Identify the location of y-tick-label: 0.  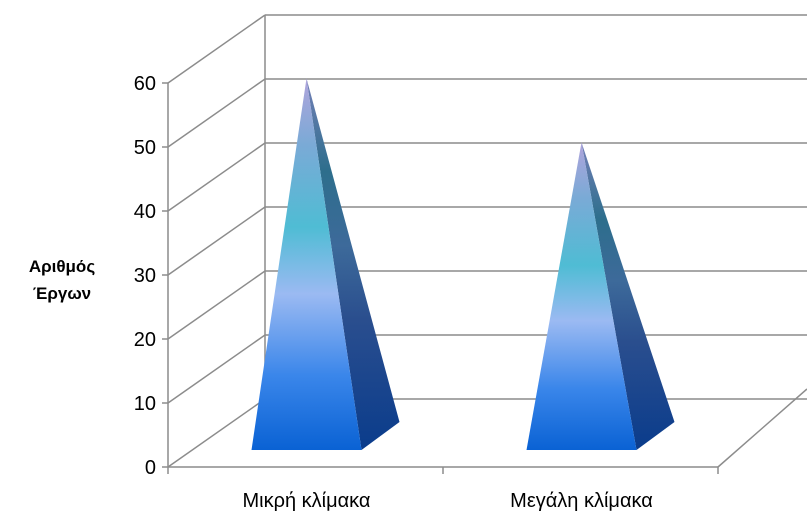
(150, 468).